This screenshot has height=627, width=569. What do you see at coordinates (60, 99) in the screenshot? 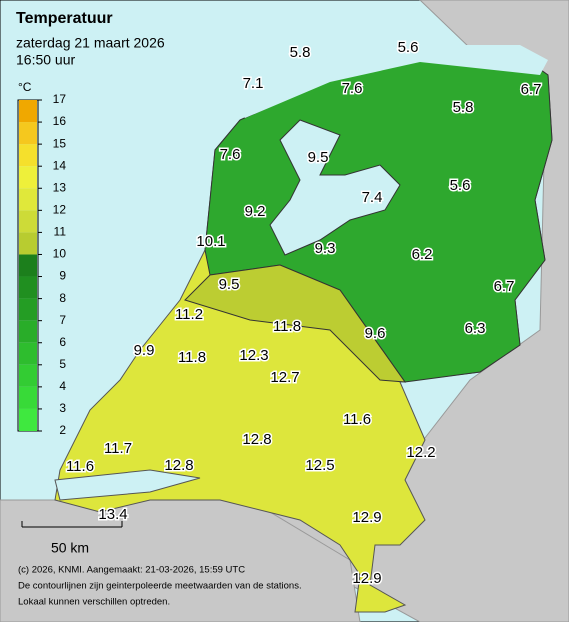
I see `legend-tick-label: 17` at bounding box center [60, 99].